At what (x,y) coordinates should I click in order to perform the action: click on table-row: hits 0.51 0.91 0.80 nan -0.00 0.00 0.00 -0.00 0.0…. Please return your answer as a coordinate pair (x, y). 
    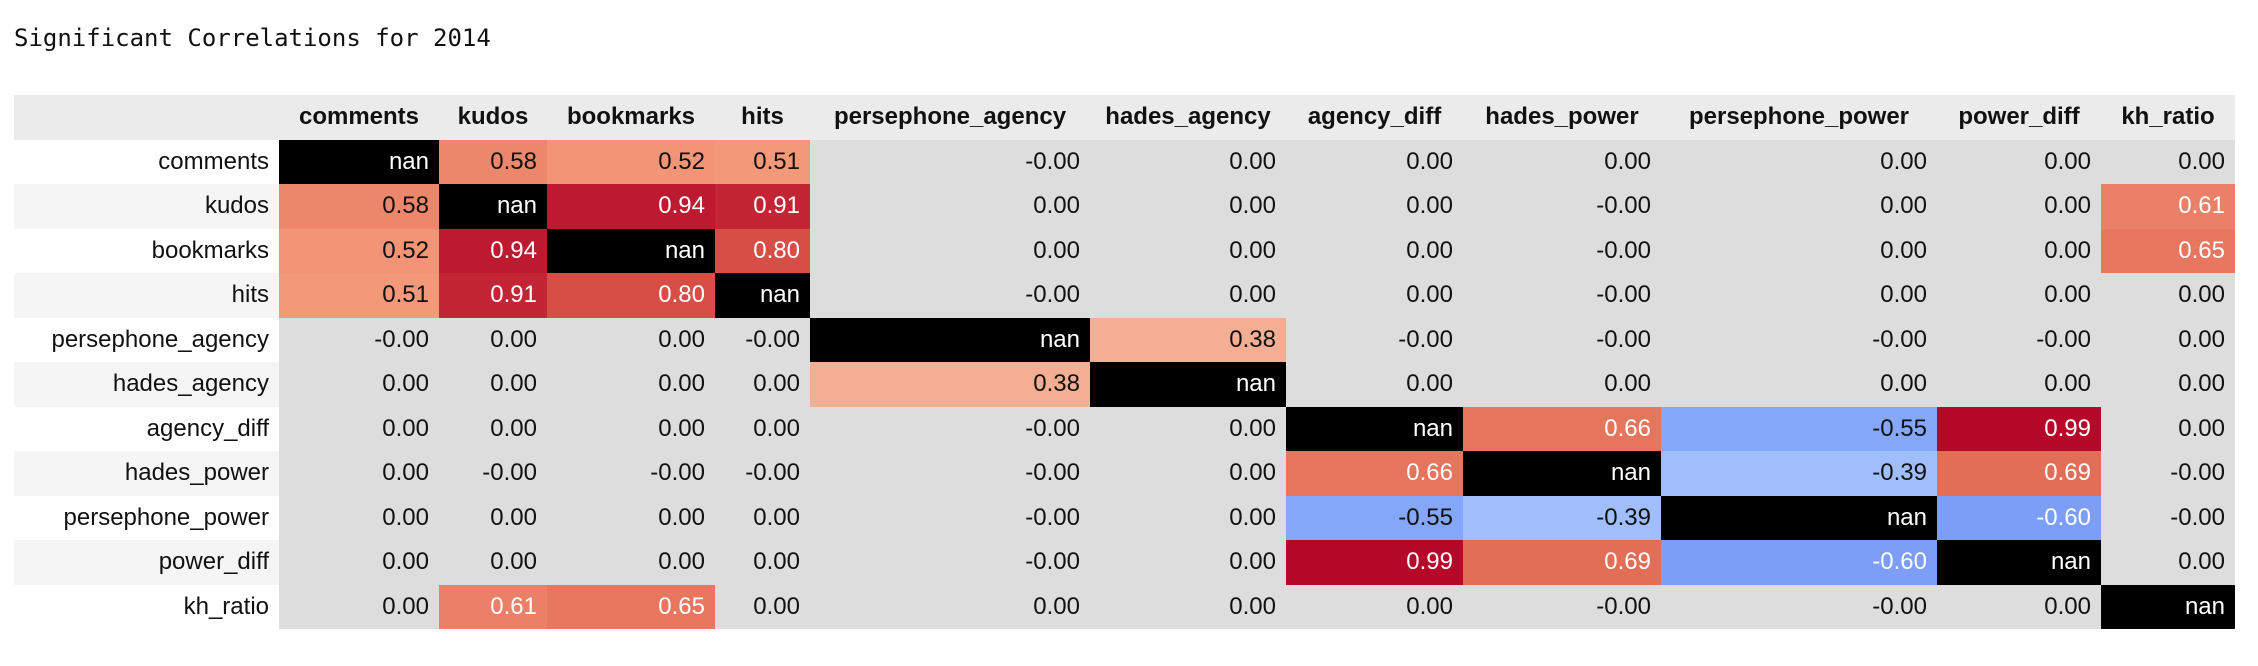
    Looking at the image, I should click on (1124, 295).